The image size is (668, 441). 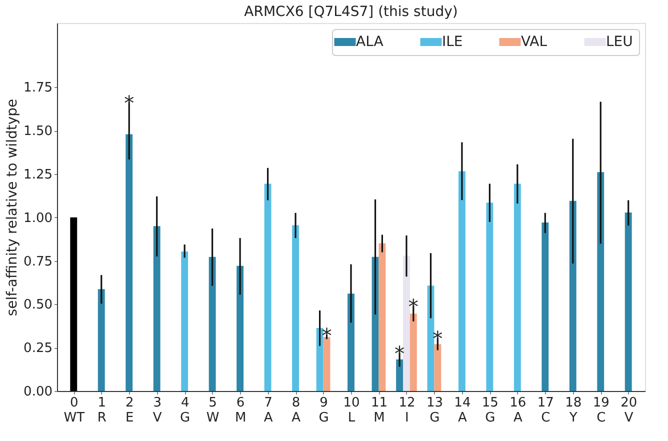 What do you see at coordinates (38, 218) in the screenshot?
I see `y-tick-label: 1.00` at bounding box center [38, 218].